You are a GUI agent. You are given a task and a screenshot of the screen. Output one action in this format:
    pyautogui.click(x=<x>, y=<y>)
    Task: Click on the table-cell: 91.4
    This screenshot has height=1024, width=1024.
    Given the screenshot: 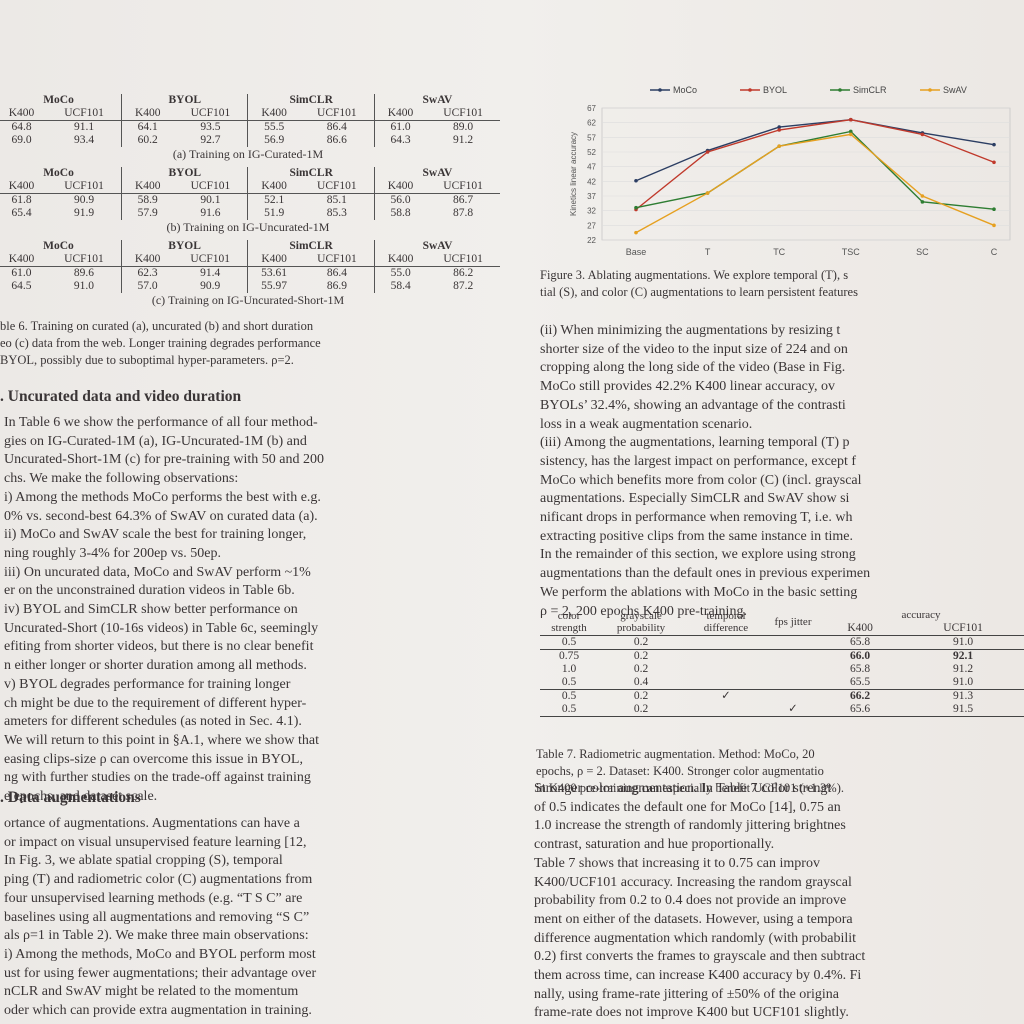 What is the action you would take?
    pyautogui.click(x=211, y=273)
    